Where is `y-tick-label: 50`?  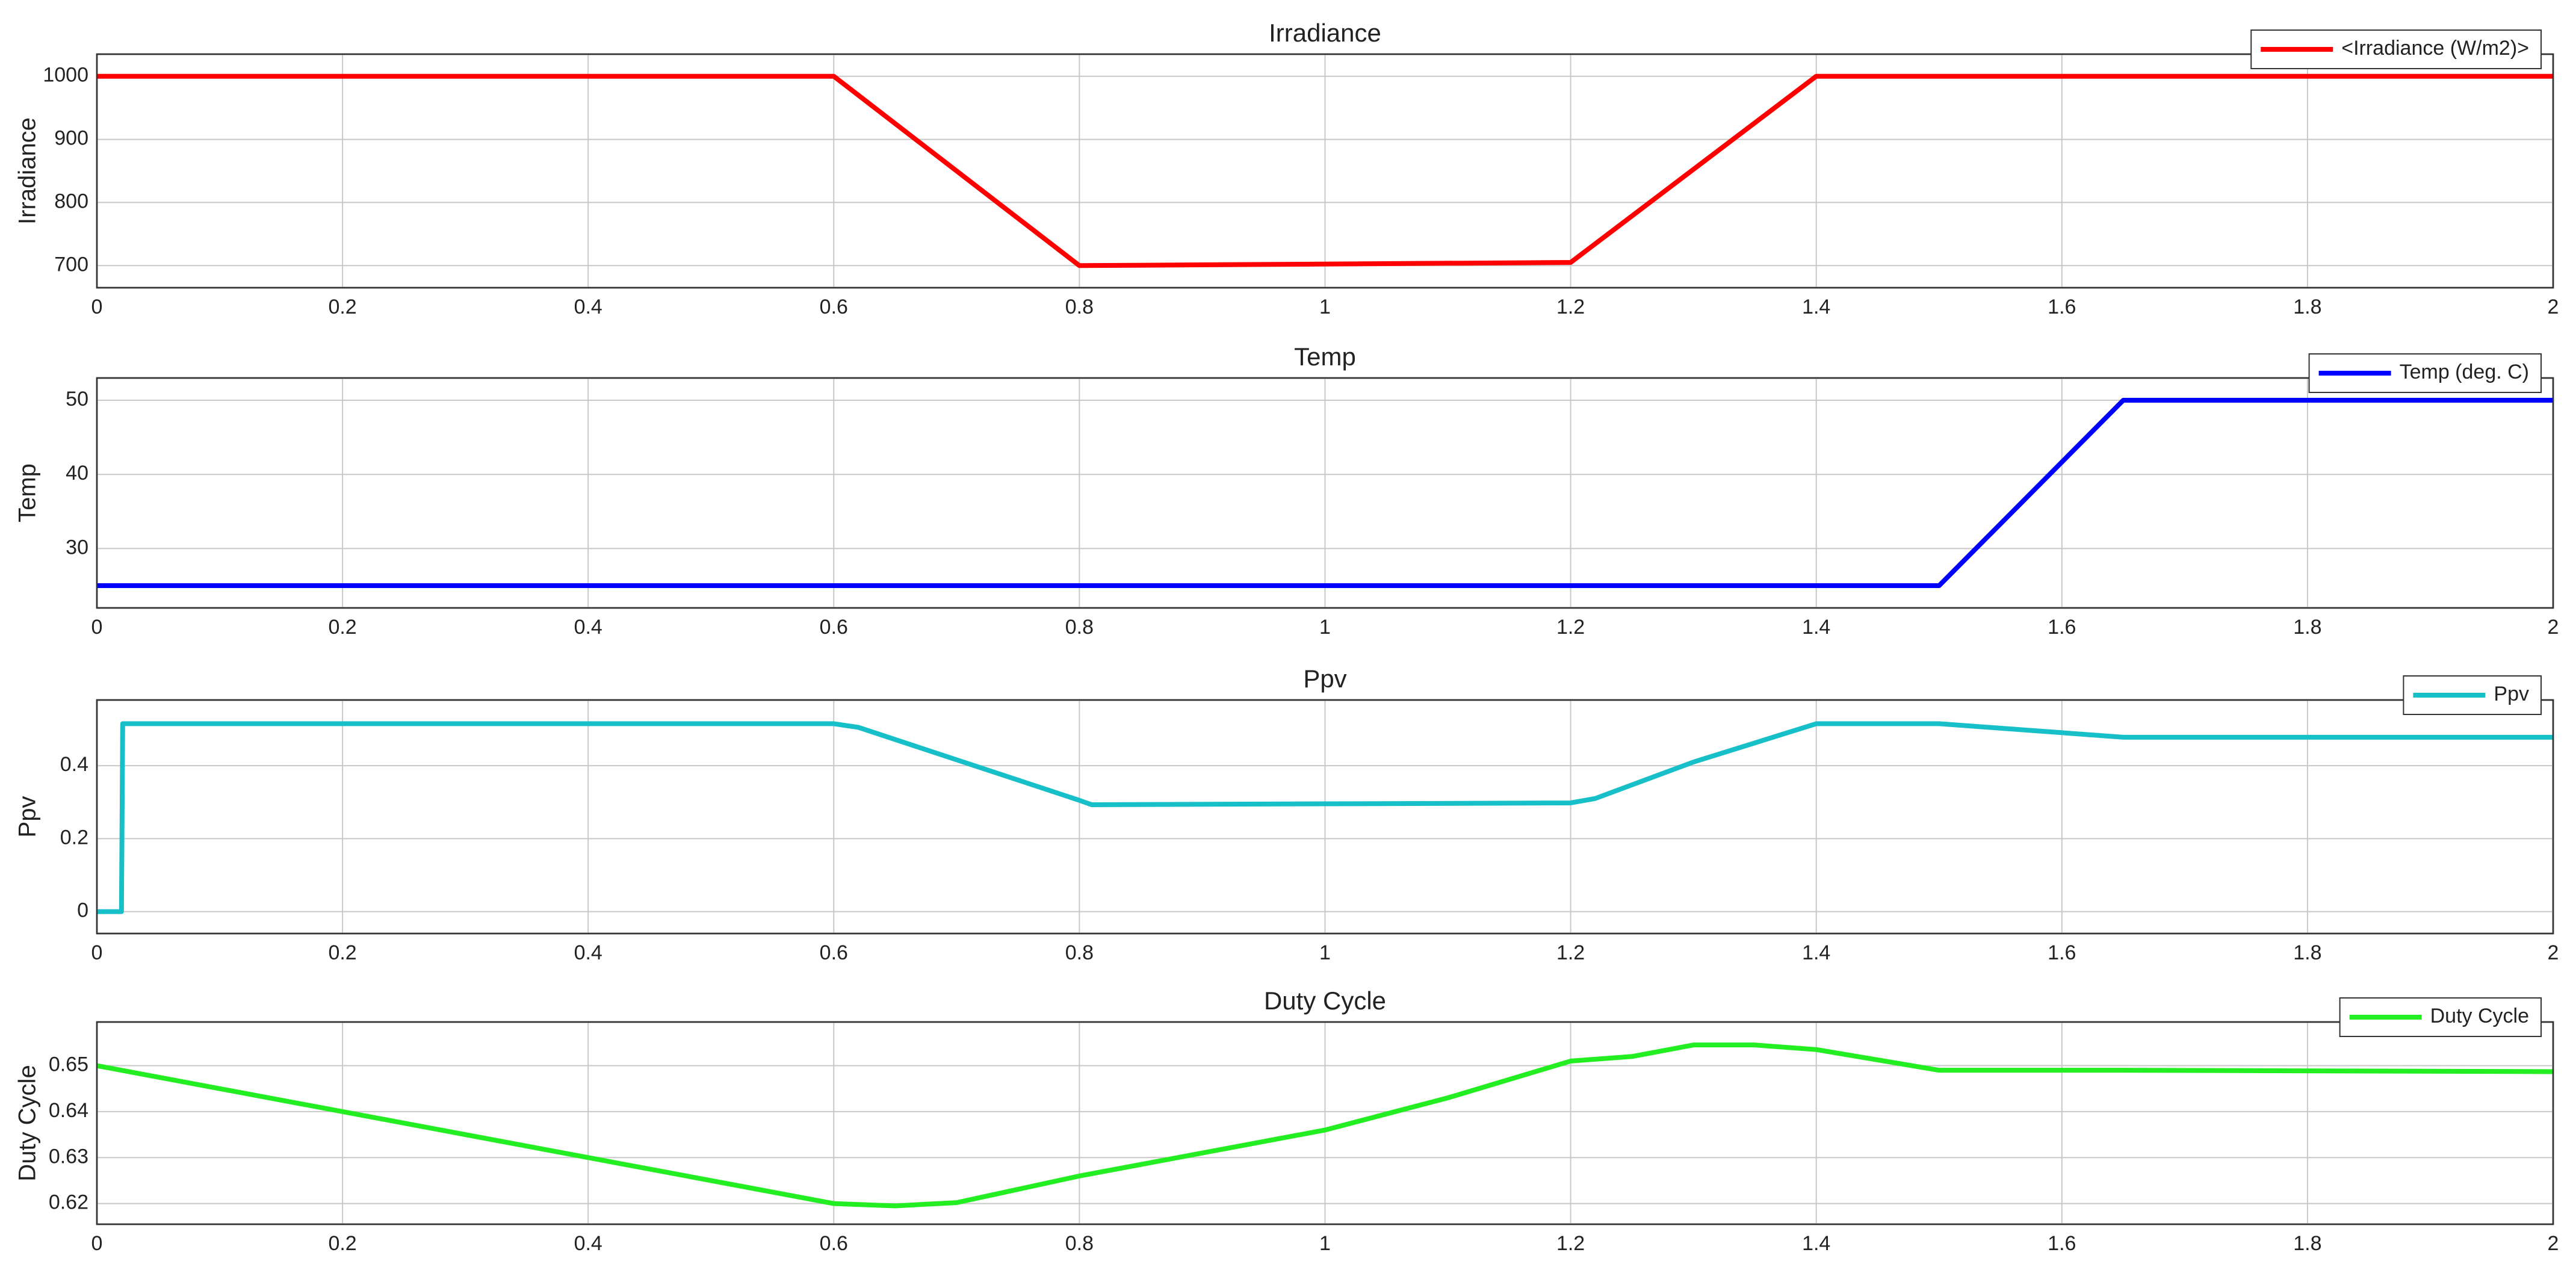
y-tick-label: 50 is located at coordinates (77, 399).